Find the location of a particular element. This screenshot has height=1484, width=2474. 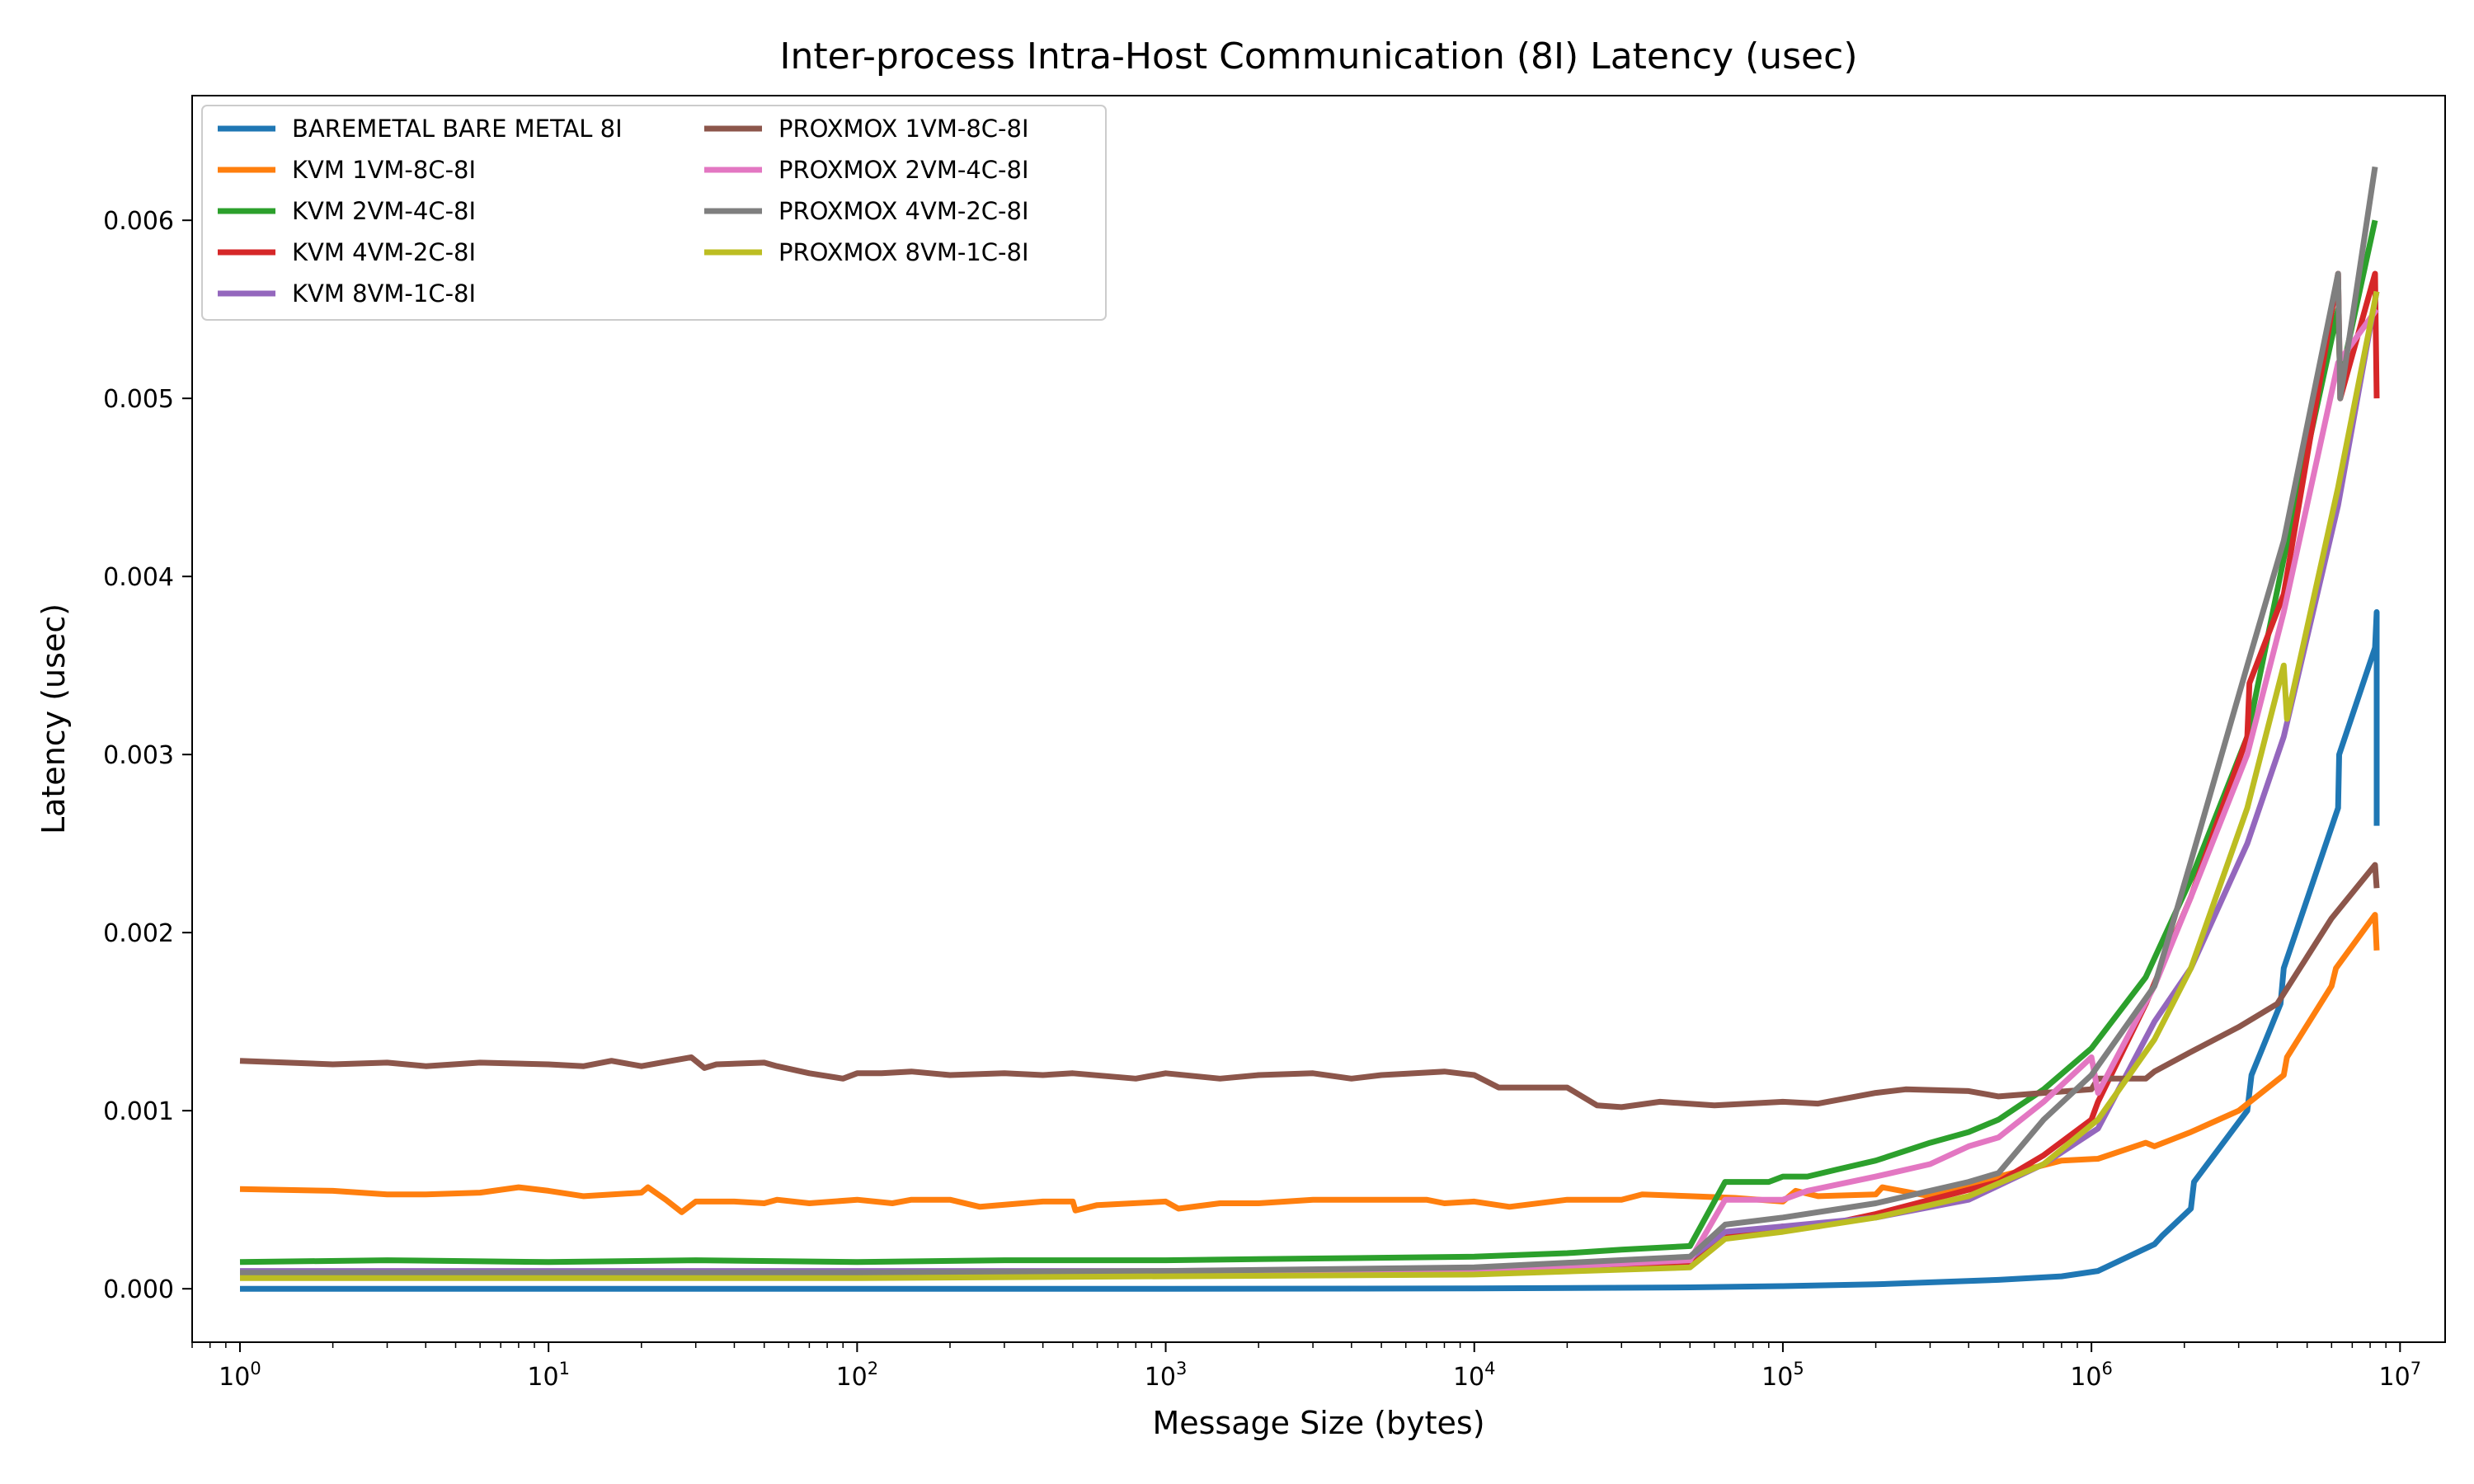

x-tick-label-6: 10⁶ is located at coordinates (2091, 1375).